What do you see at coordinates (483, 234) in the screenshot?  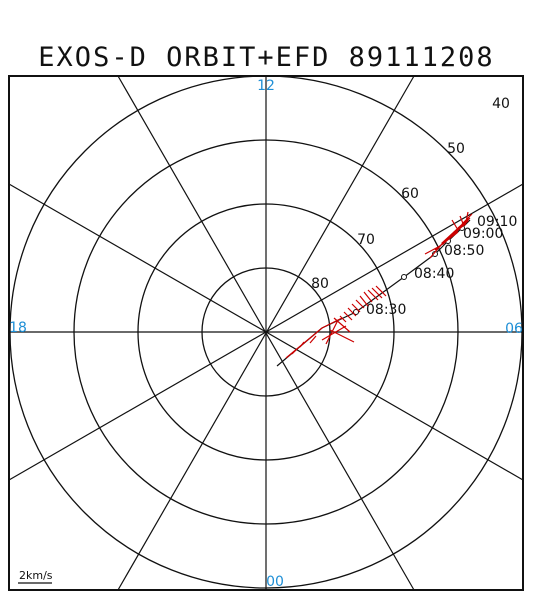 I see `time-label-0900: 09:00` at bounding box center [483, 234].